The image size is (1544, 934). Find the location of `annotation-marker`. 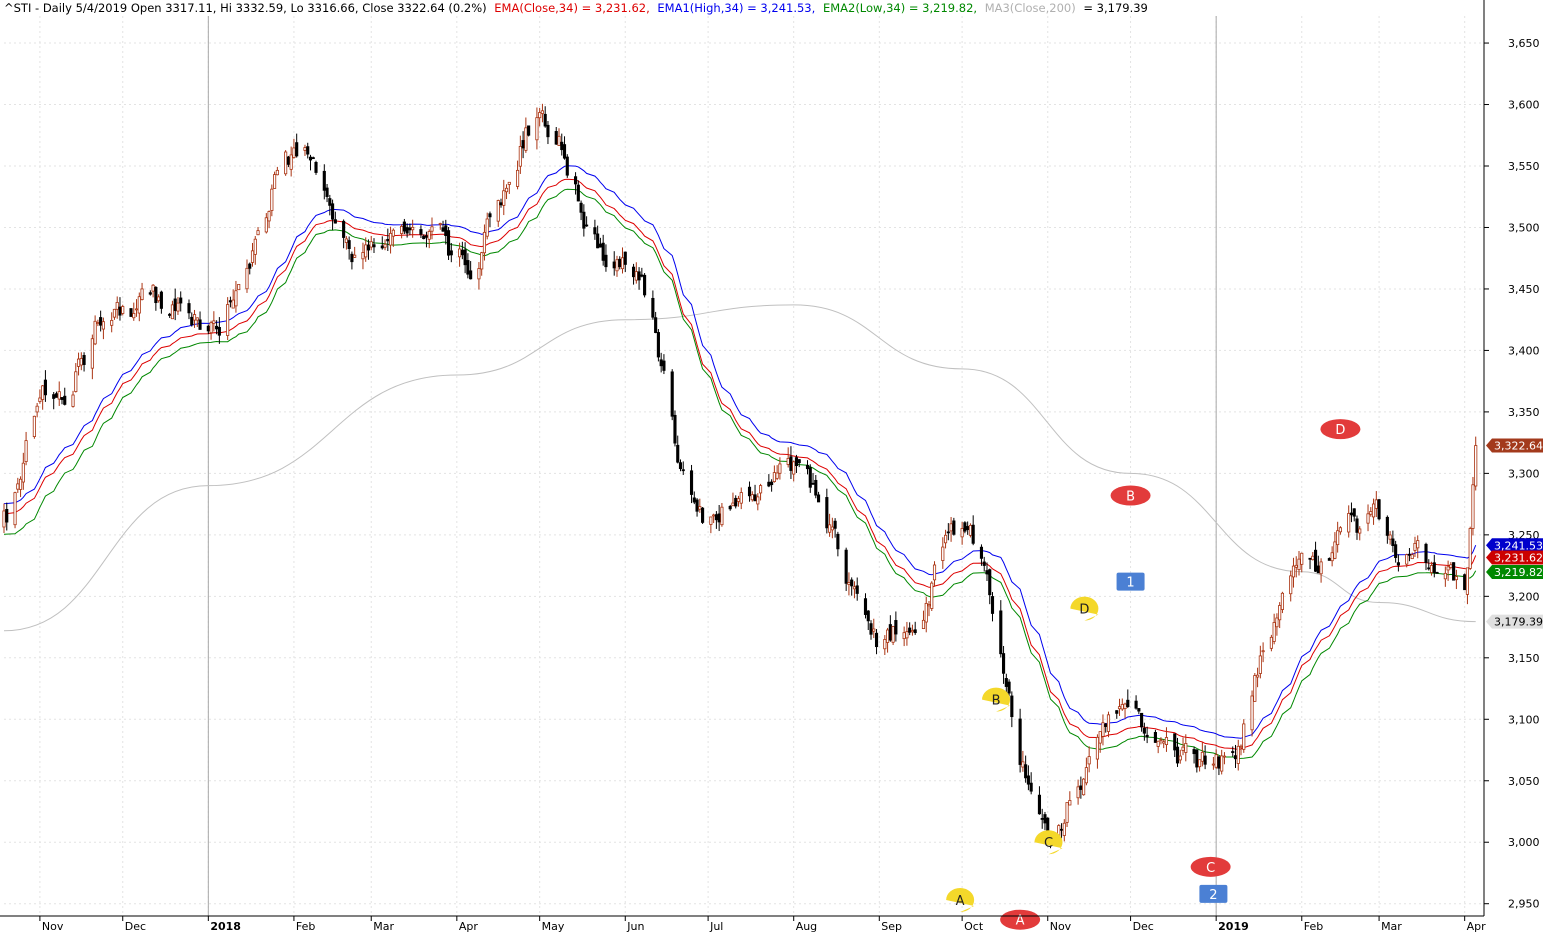

annotation-marker is located at coordinates (1213, 893).